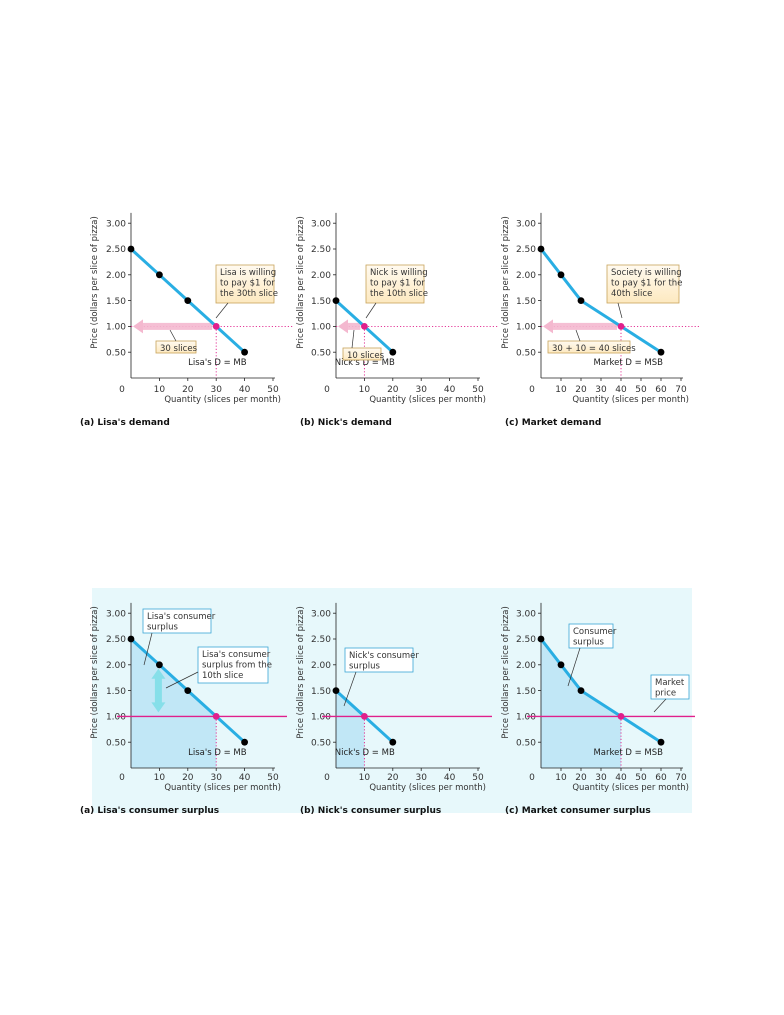 The height and width of the screenshot is (1015, 784). I want to click on callout-10th-text: surplus from the, so click(237, 666).